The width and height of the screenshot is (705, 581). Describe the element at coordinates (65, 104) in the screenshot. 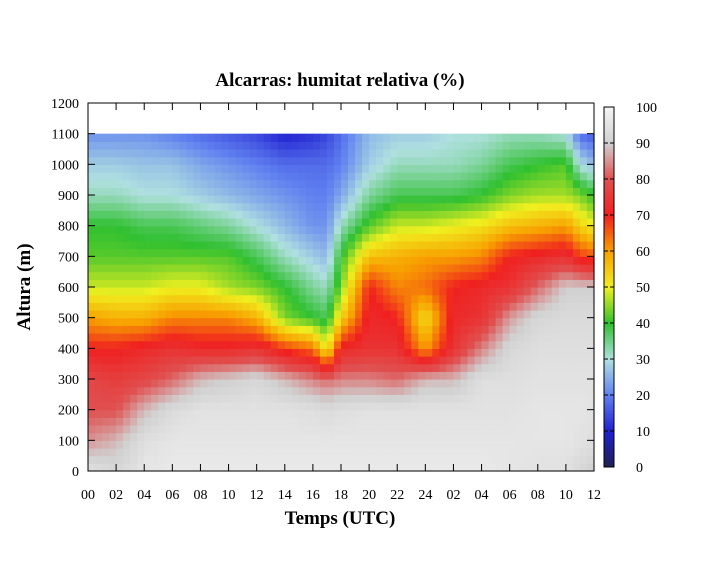

I see `y-tick-label: 1200` at that location.